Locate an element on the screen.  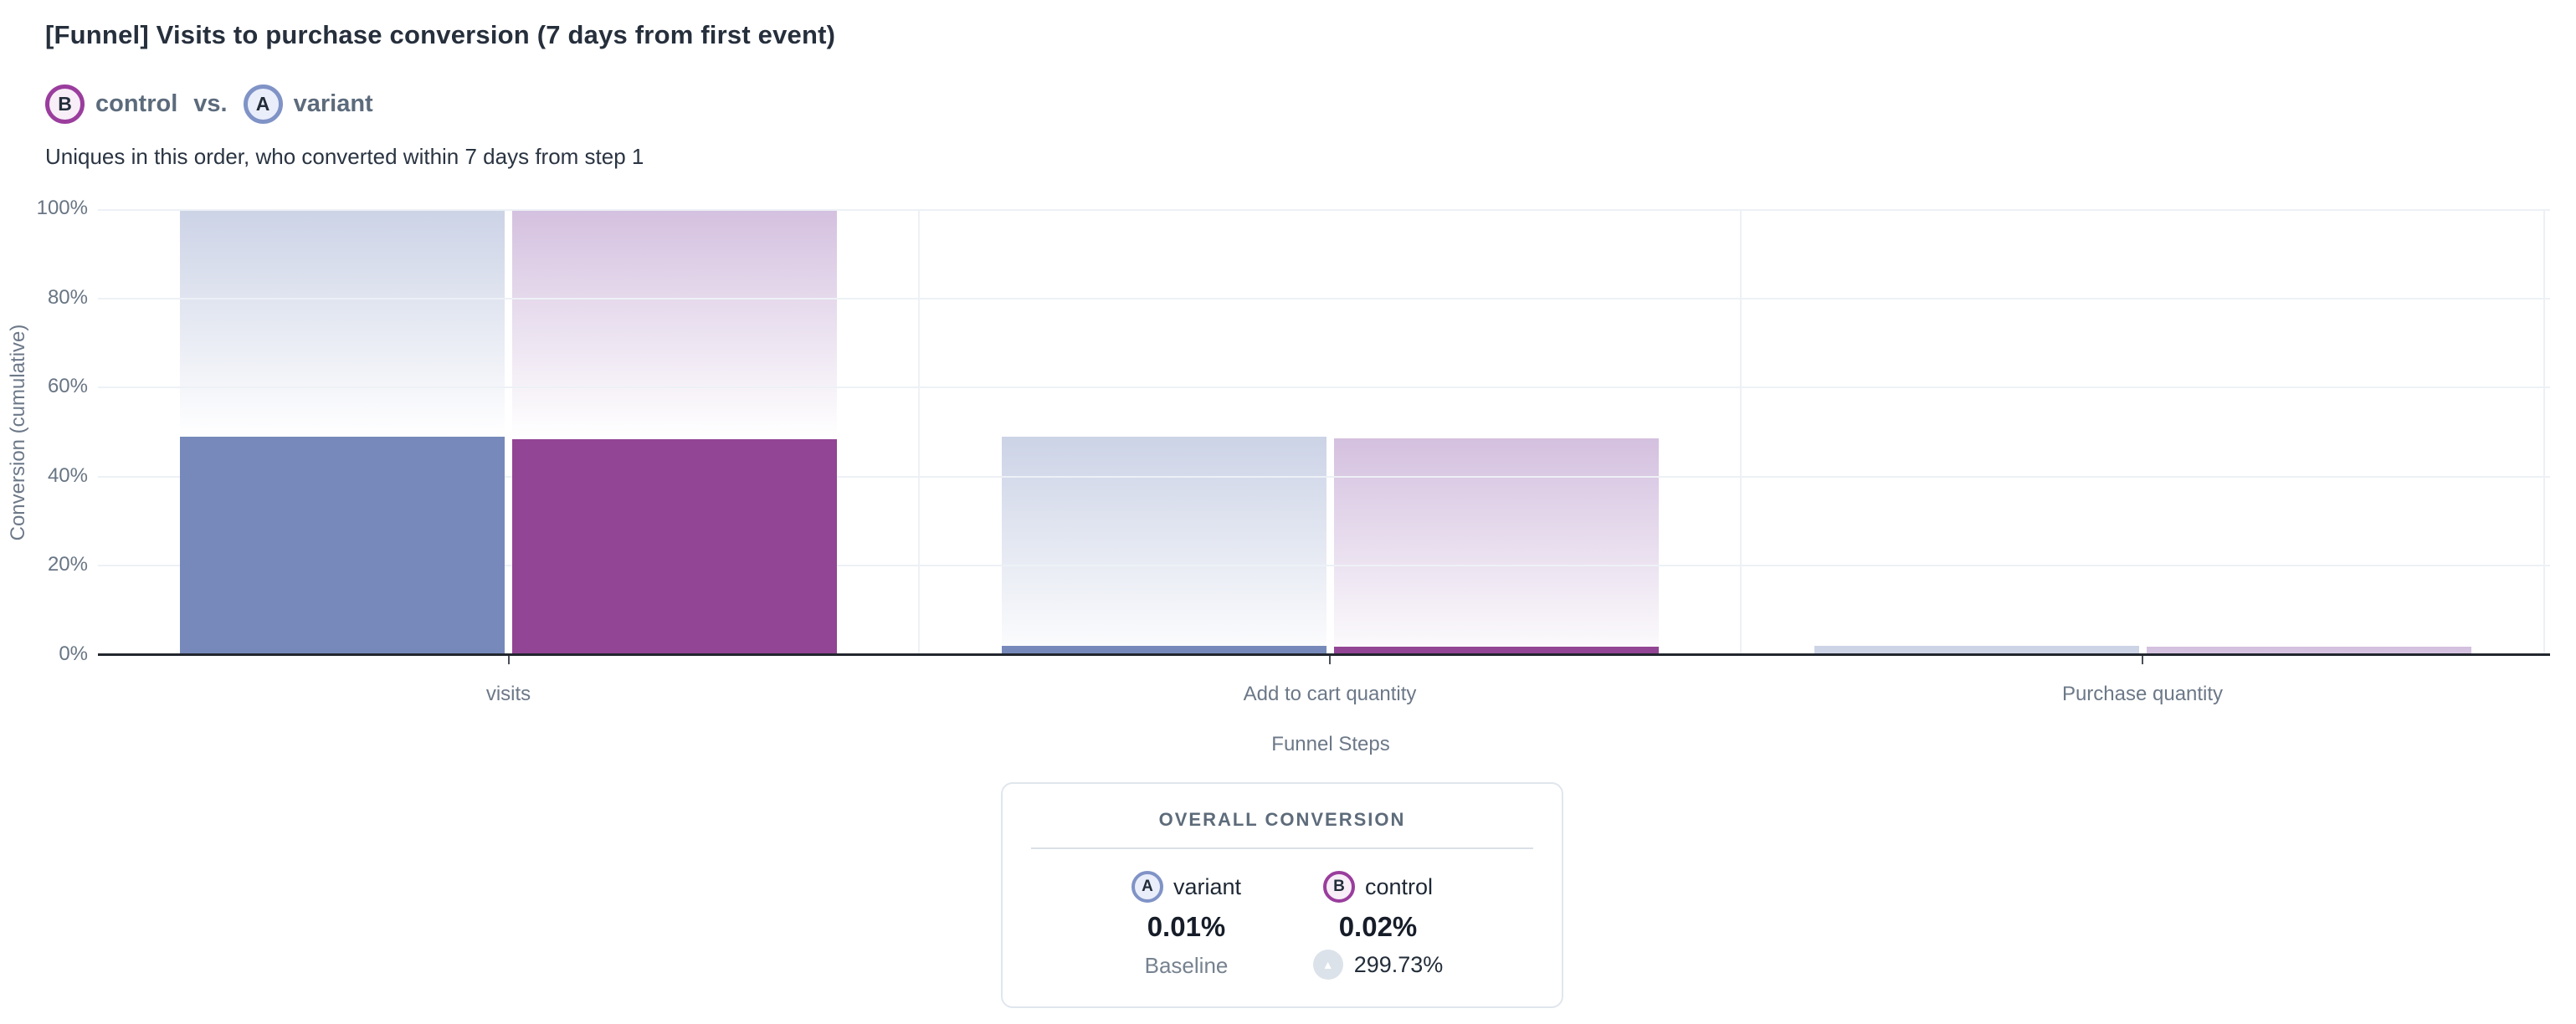
control-name-row: B control is located at coordinates (1378, 886).